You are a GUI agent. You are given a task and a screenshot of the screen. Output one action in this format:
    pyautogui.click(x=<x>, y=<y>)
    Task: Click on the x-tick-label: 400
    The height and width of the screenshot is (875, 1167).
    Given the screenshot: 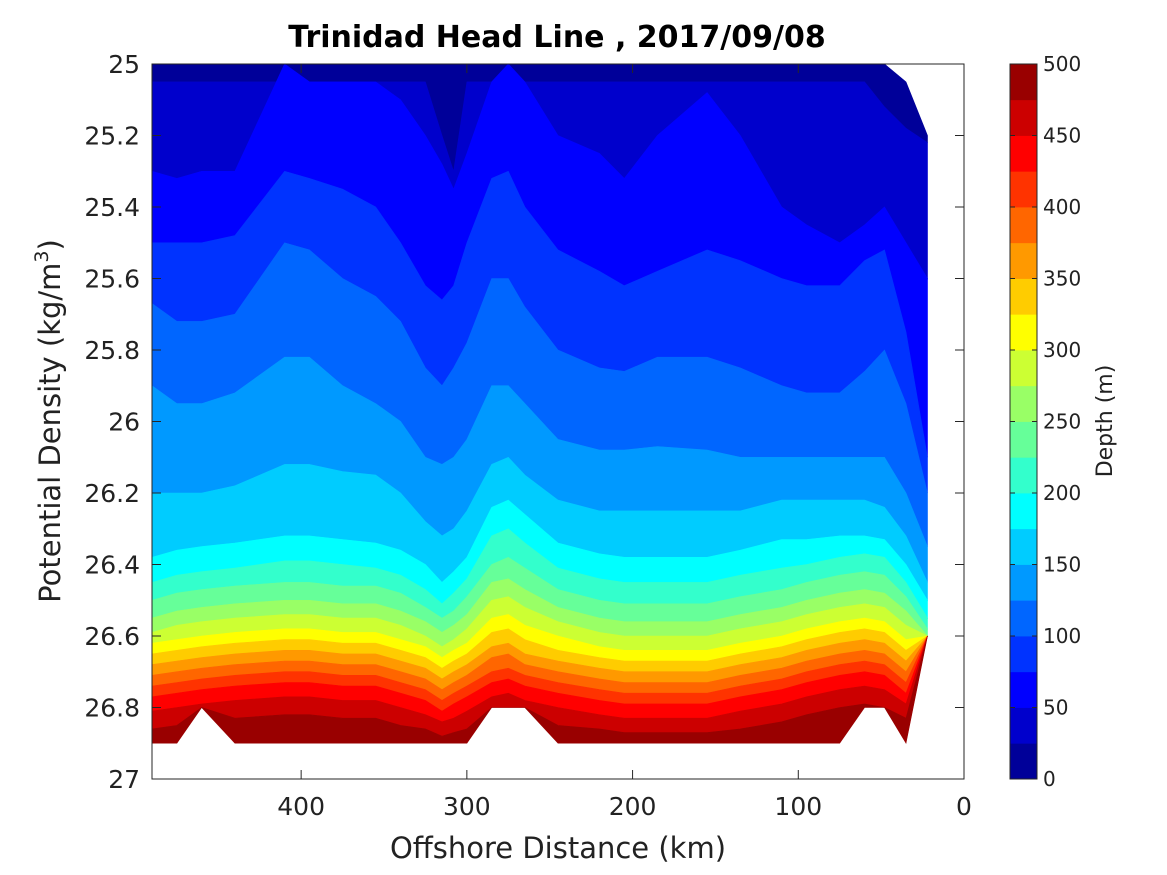 What is the action you would take?
    pyautogui.click(x=301, y=806)
    